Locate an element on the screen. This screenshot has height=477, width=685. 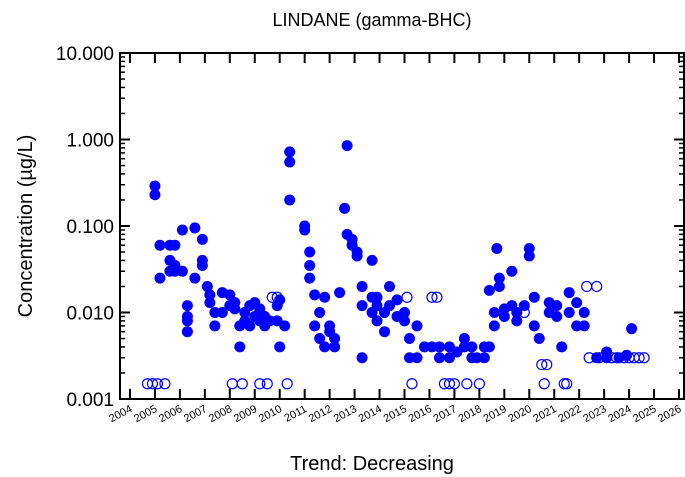
x-tick-label: 2012 is located at coordinates (320, 414).